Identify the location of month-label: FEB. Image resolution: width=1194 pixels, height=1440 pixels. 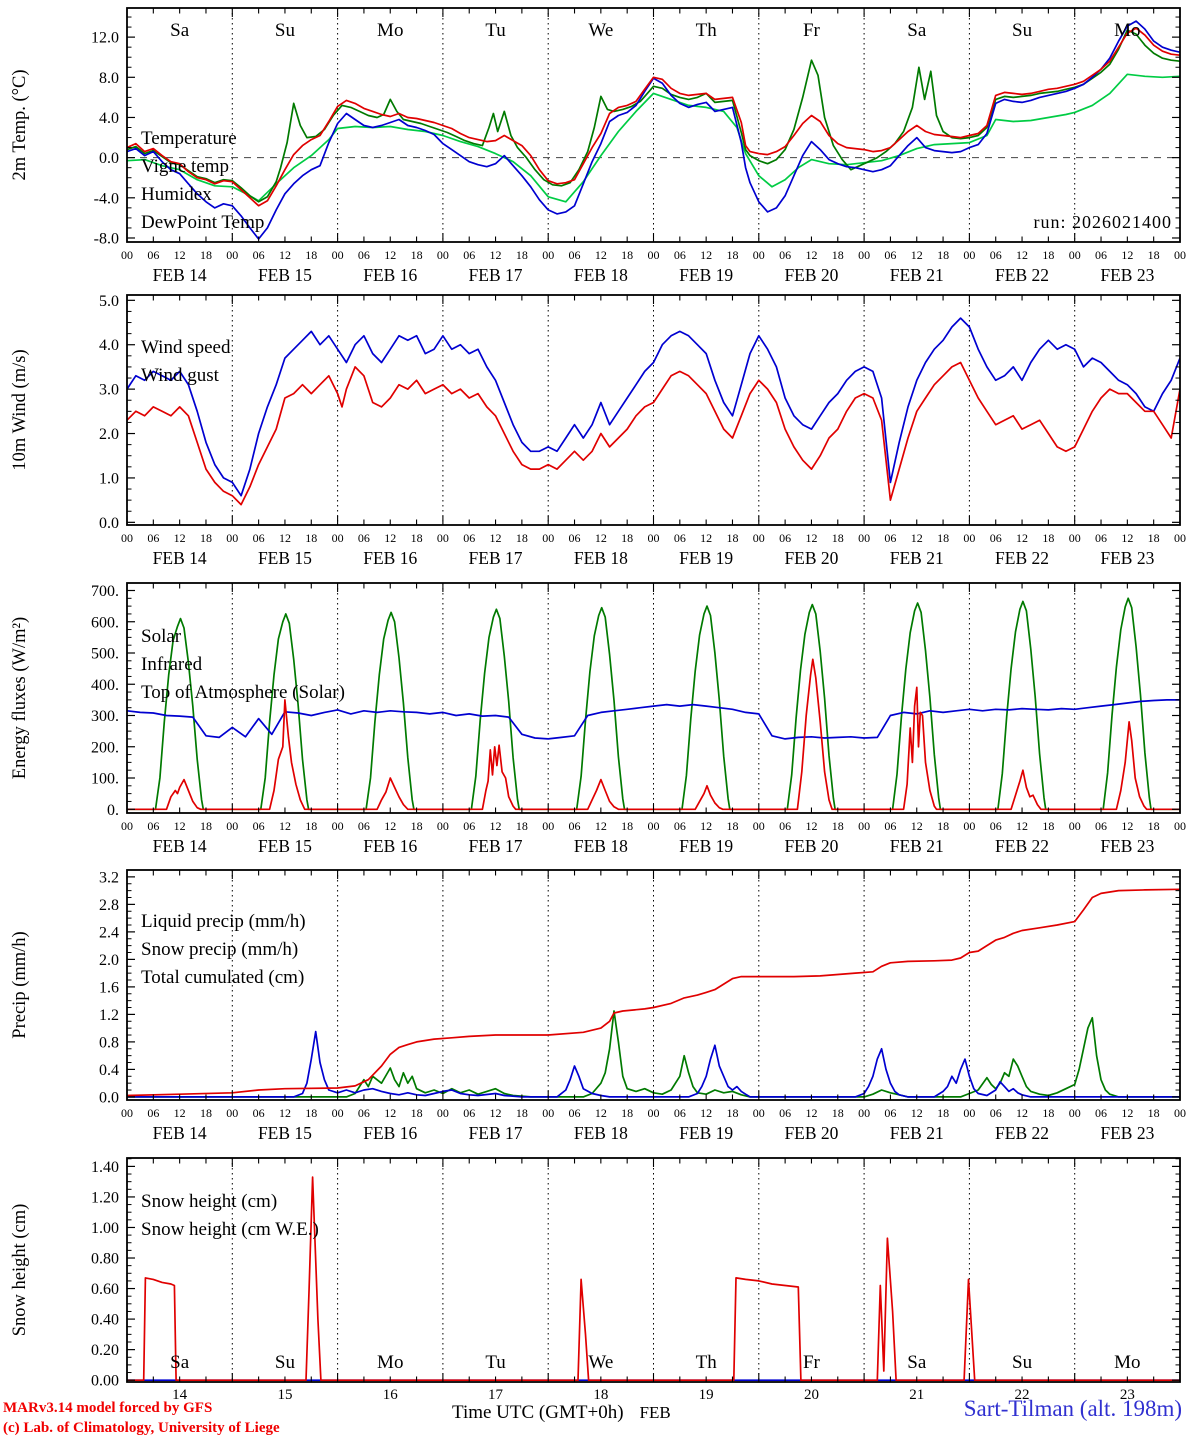
(655, 1412).